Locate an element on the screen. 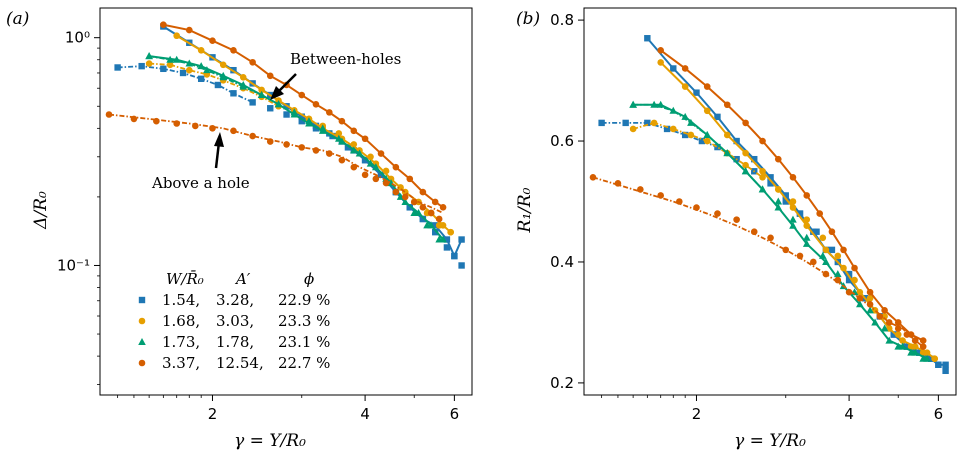 Image resolution: width=963 pixels, height=460 pixels. legend-entry-1-a: 3.03, is located at coordinates (235, 321).